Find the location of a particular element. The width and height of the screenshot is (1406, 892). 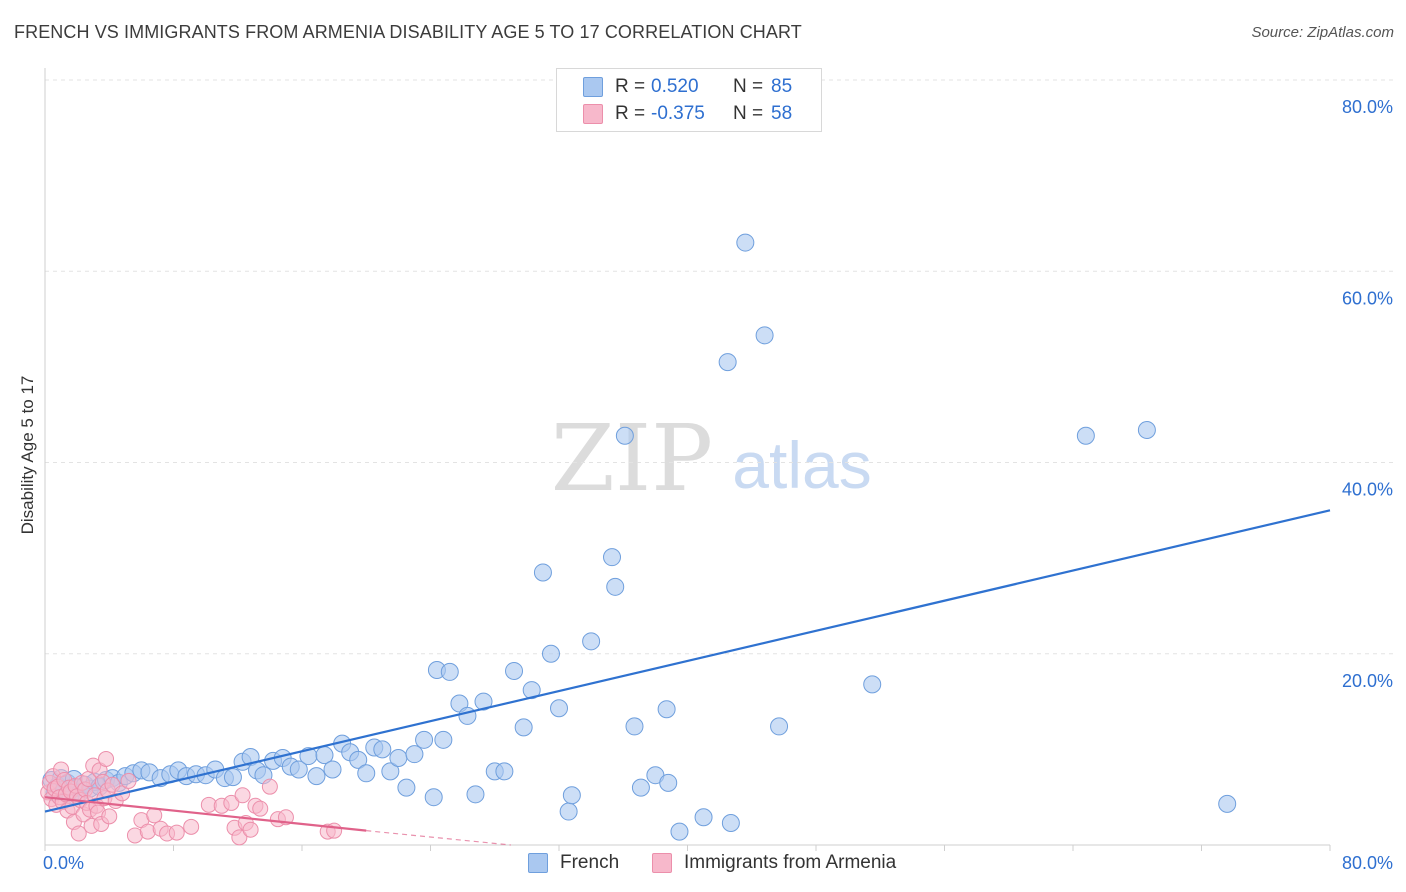

x-tick-label: 0.0% is located at coordinates (63, 863).